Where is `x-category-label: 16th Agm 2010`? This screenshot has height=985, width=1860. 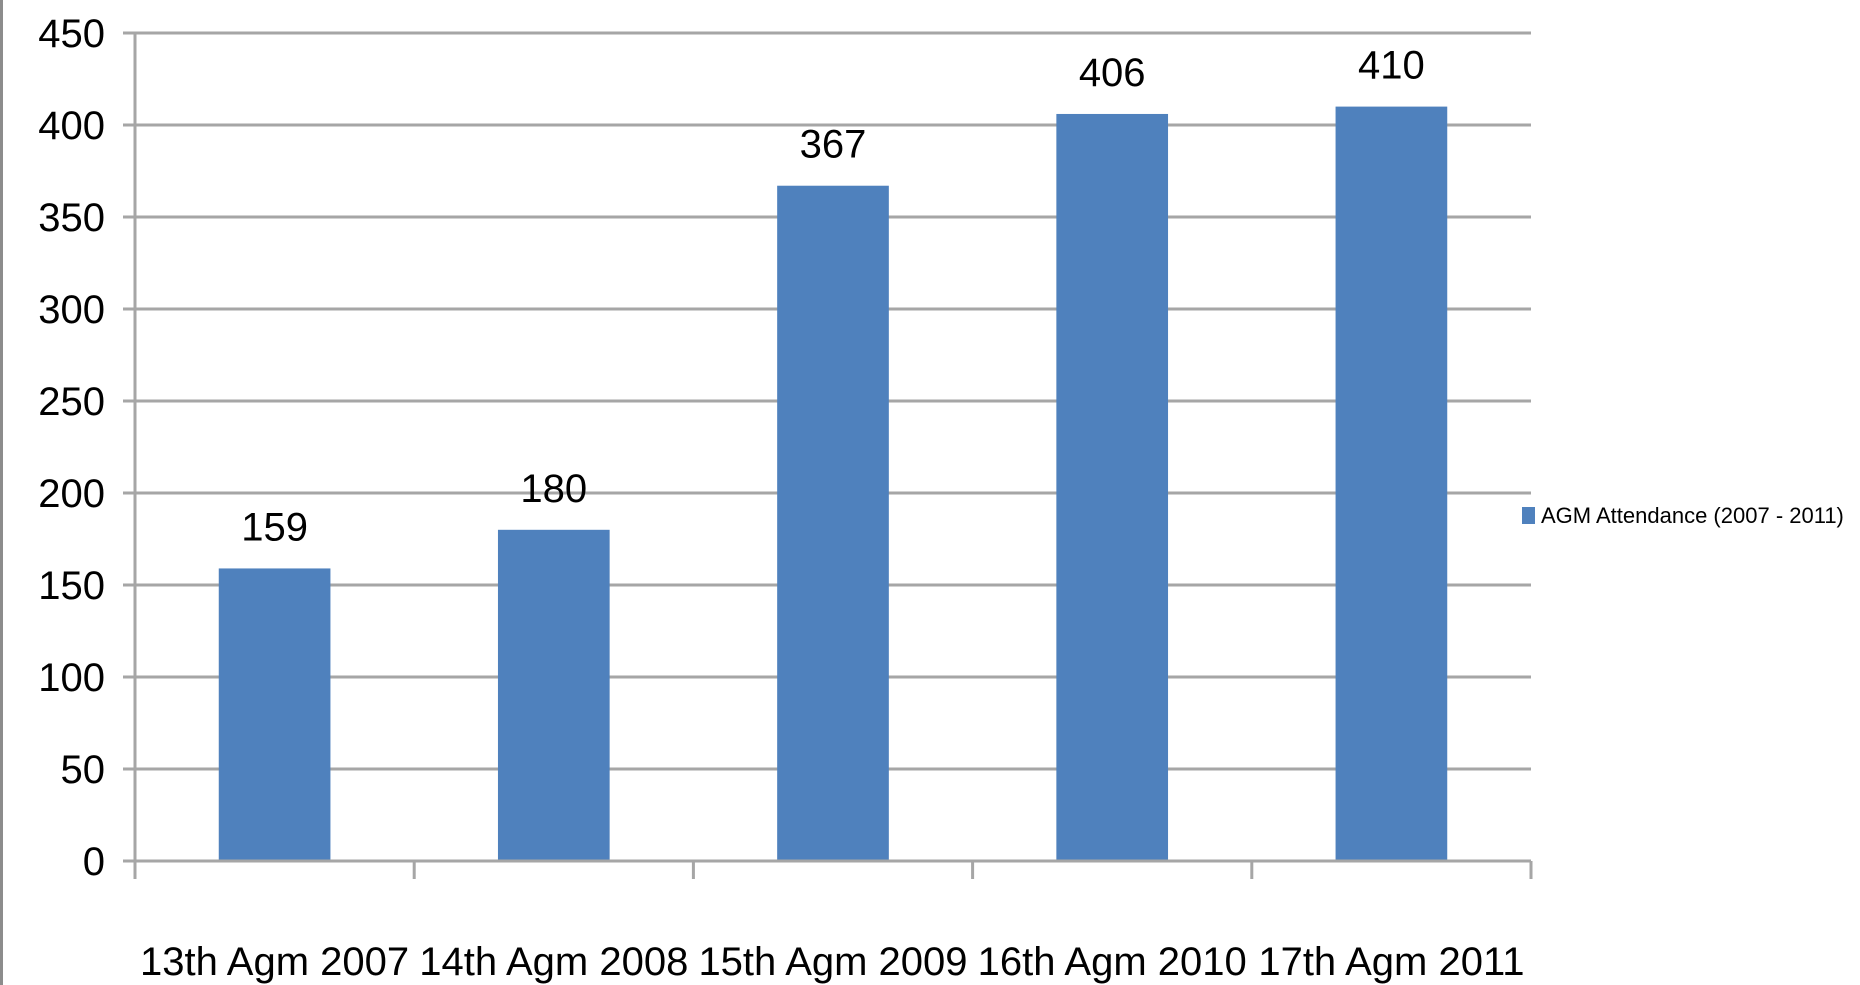 x-category-label: 16th Agm 2010 is located at coordinates (1112, 962).